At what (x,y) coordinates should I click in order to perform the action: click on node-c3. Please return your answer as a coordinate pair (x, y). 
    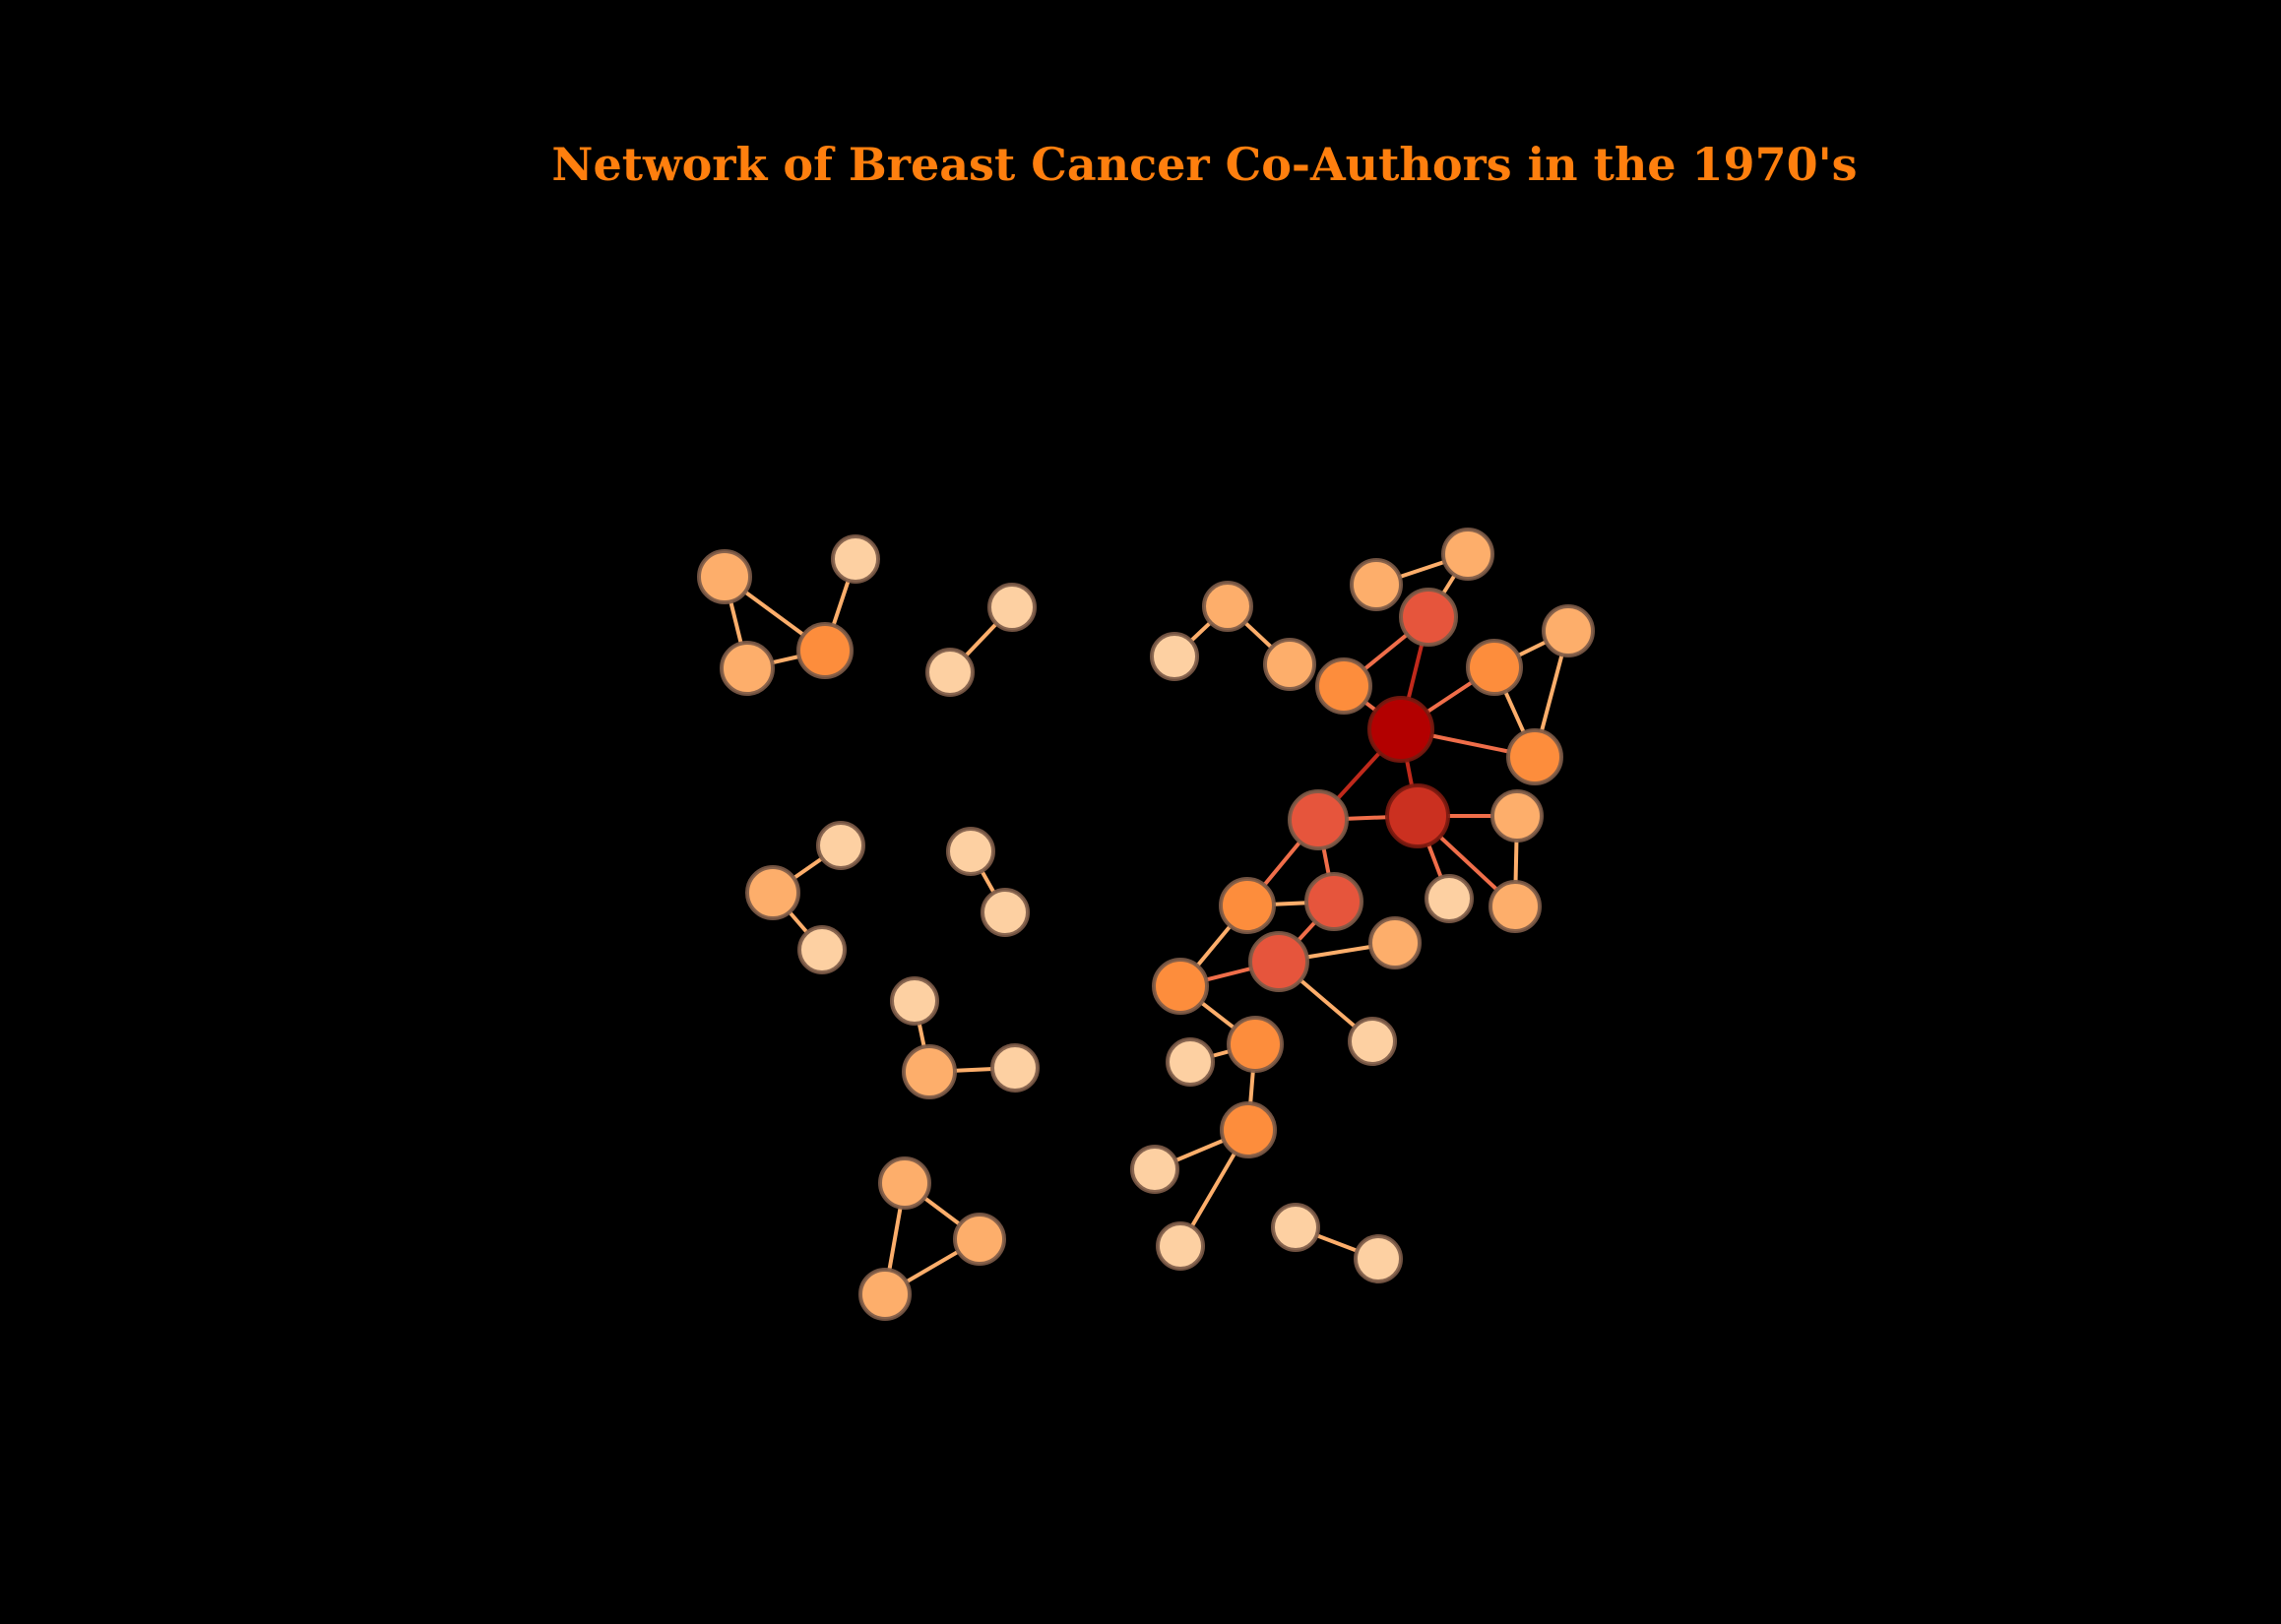
    Looking at the image, I should click on (1289, 664).